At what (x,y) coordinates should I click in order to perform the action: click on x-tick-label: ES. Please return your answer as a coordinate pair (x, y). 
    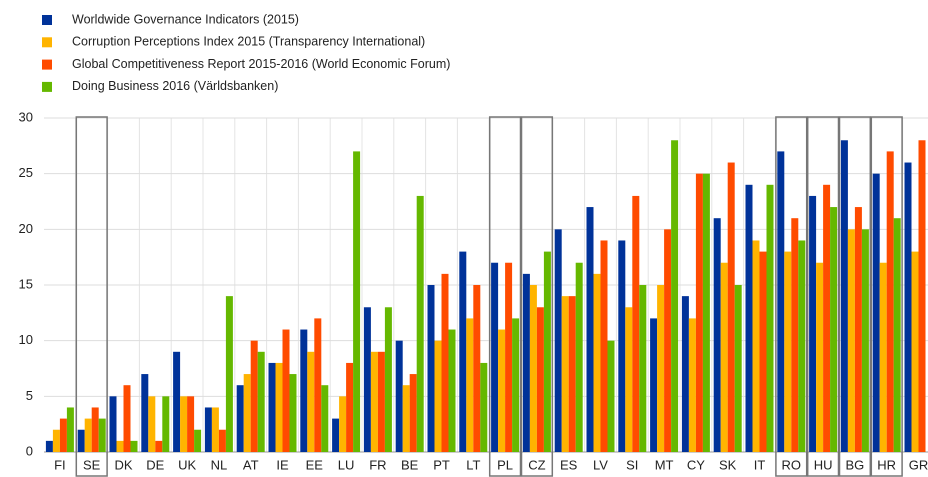
    Looking at the image, I should click on (569, 464).